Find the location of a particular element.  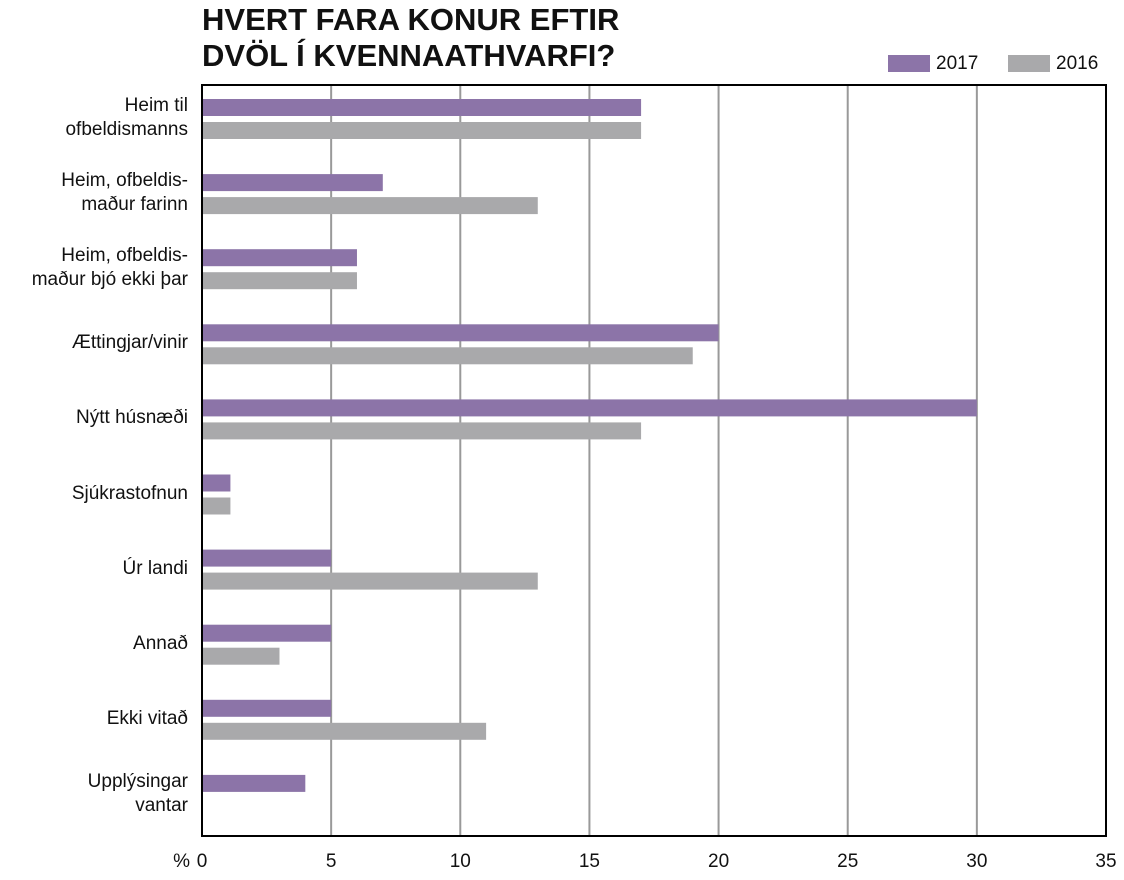

y-tick-label: Heim, ofbeldis- maður farinn is located at coordinates (124, 193).